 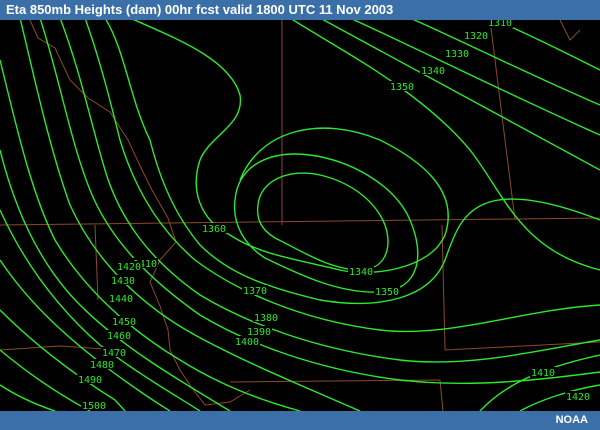 What do you see at coordinates (247, 342) in the screenshot?
I see `contour-label: 1400` at bounding box center [247, 342].